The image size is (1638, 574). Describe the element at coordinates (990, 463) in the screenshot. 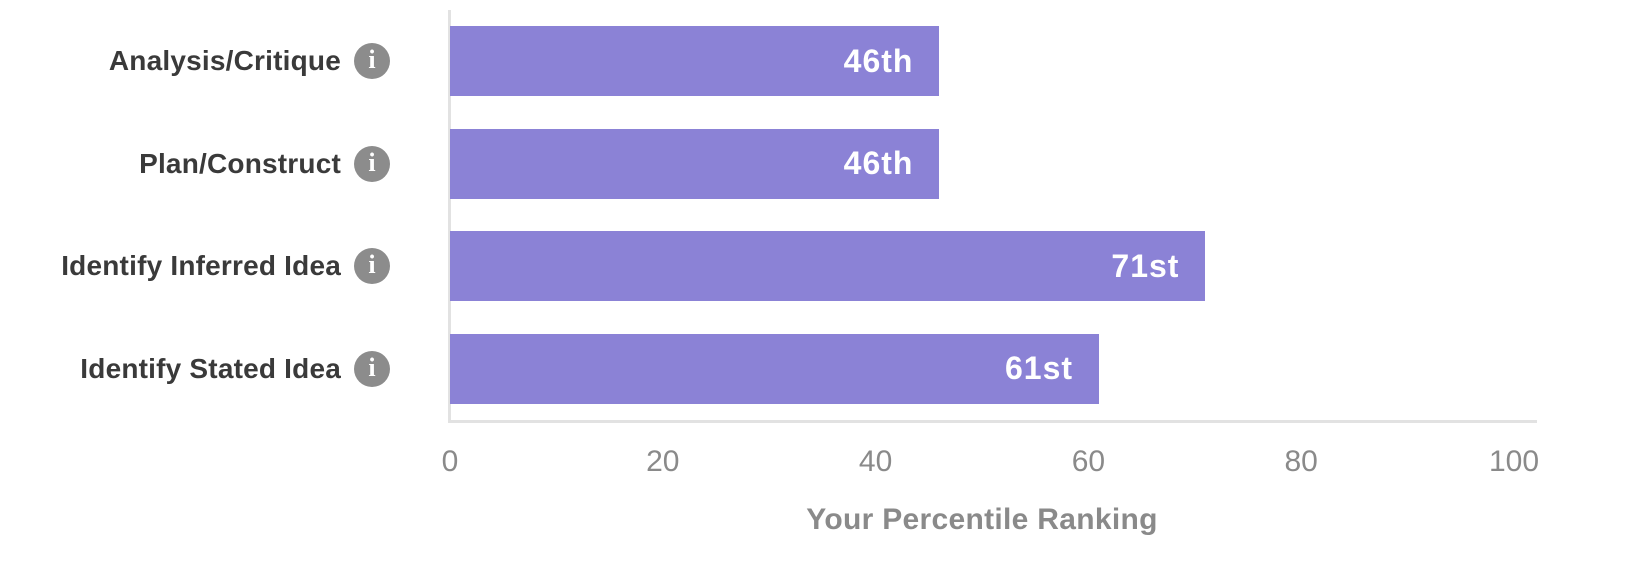

I see `x-axis: 0 20 40 60 80 100` at that location.